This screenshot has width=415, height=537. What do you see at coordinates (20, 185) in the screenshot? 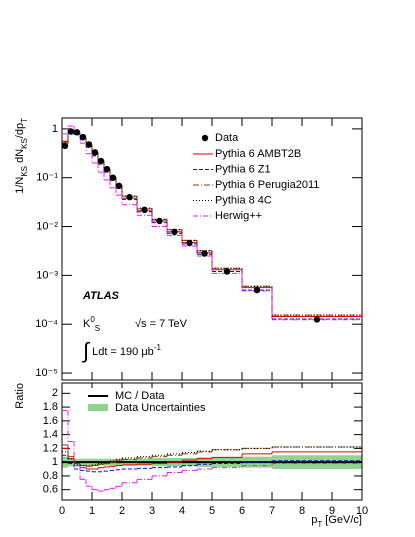
I see `y-axis-label-part: 1/N` at bounding box center [20, 185].